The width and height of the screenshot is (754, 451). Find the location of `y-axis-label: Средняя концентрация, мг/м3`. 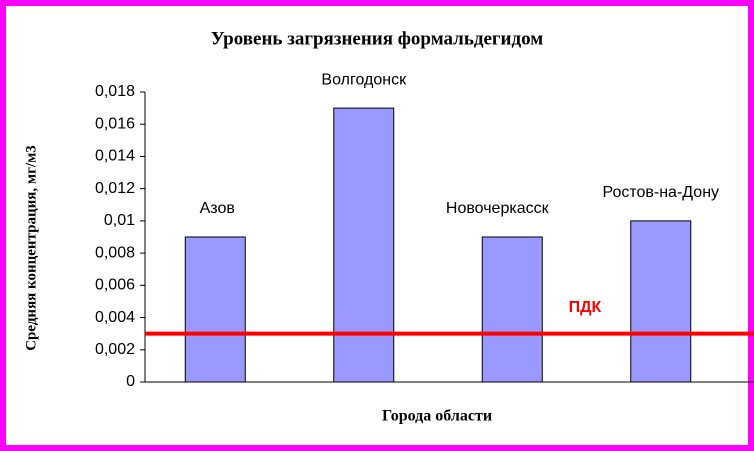

y-axis-label: Средняя концентрация, мг/м3 is located at coordinates (31, 248).